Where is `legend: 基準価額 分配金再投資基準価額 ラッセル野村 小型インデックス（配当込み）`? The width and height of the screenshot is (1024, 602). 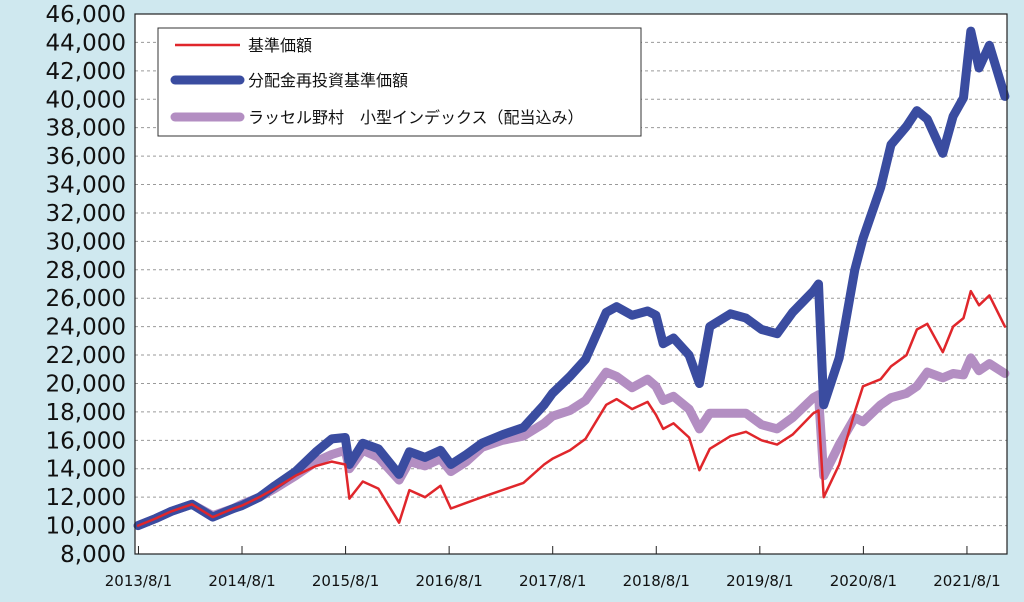
legend: 基準価額 分配金再投資基準価額 ラッセル野村 小型インデックス（配当込み） is located at coordinates (399, 82).